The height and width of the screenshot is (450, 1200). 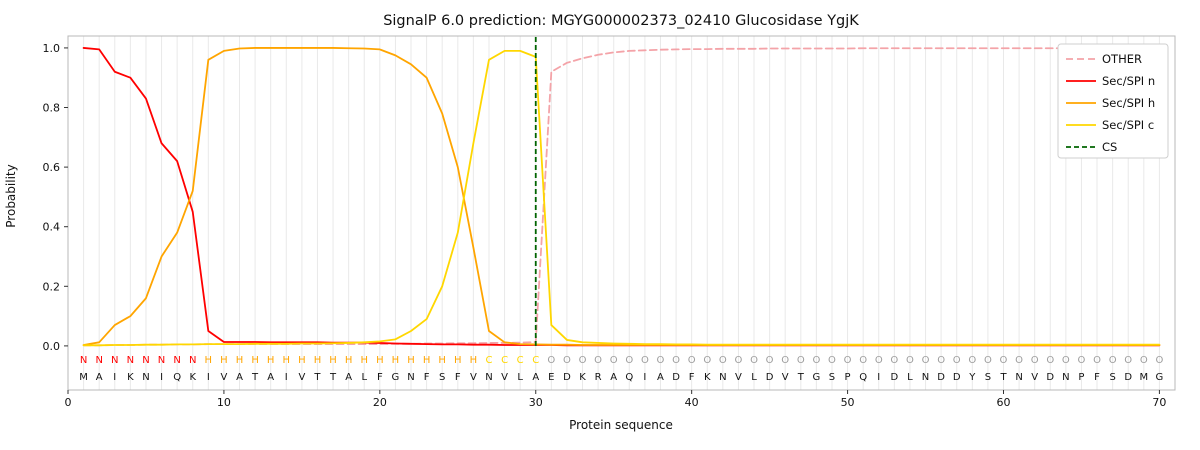 I want to click on sequence-letter: R, so click(x=598, y=377).